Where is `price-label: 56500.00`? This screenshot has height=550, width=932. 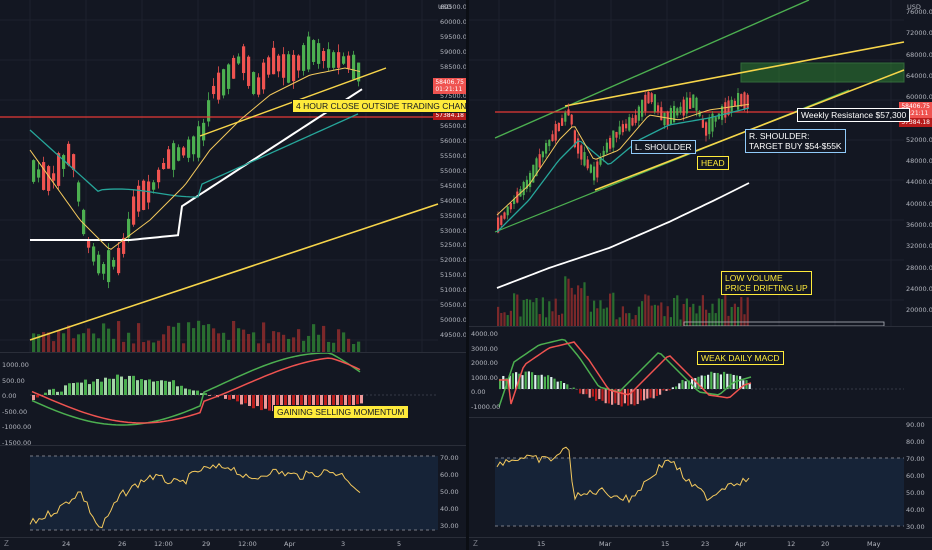 price-label: 56500.00 is located at coordinates (453, 126).